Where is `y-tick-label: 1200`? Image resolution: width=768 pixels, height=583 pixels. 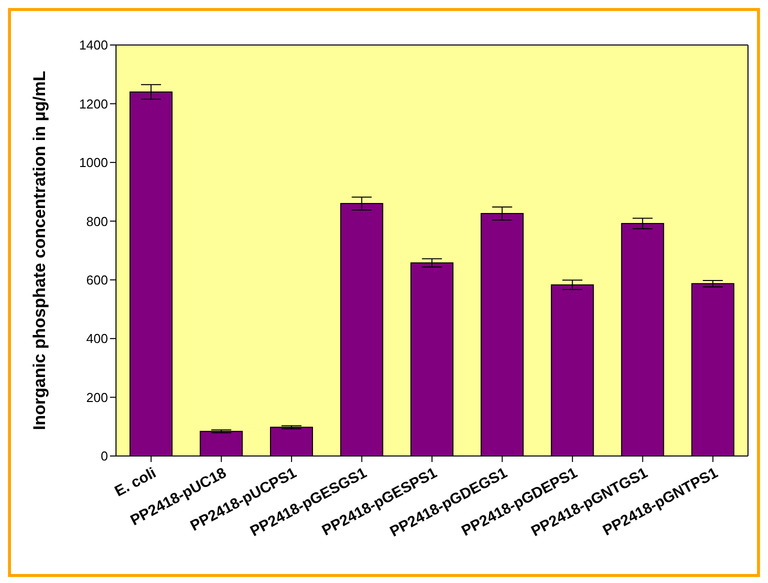
y-tick-label: 1200 is located at coordinates (93, 104).